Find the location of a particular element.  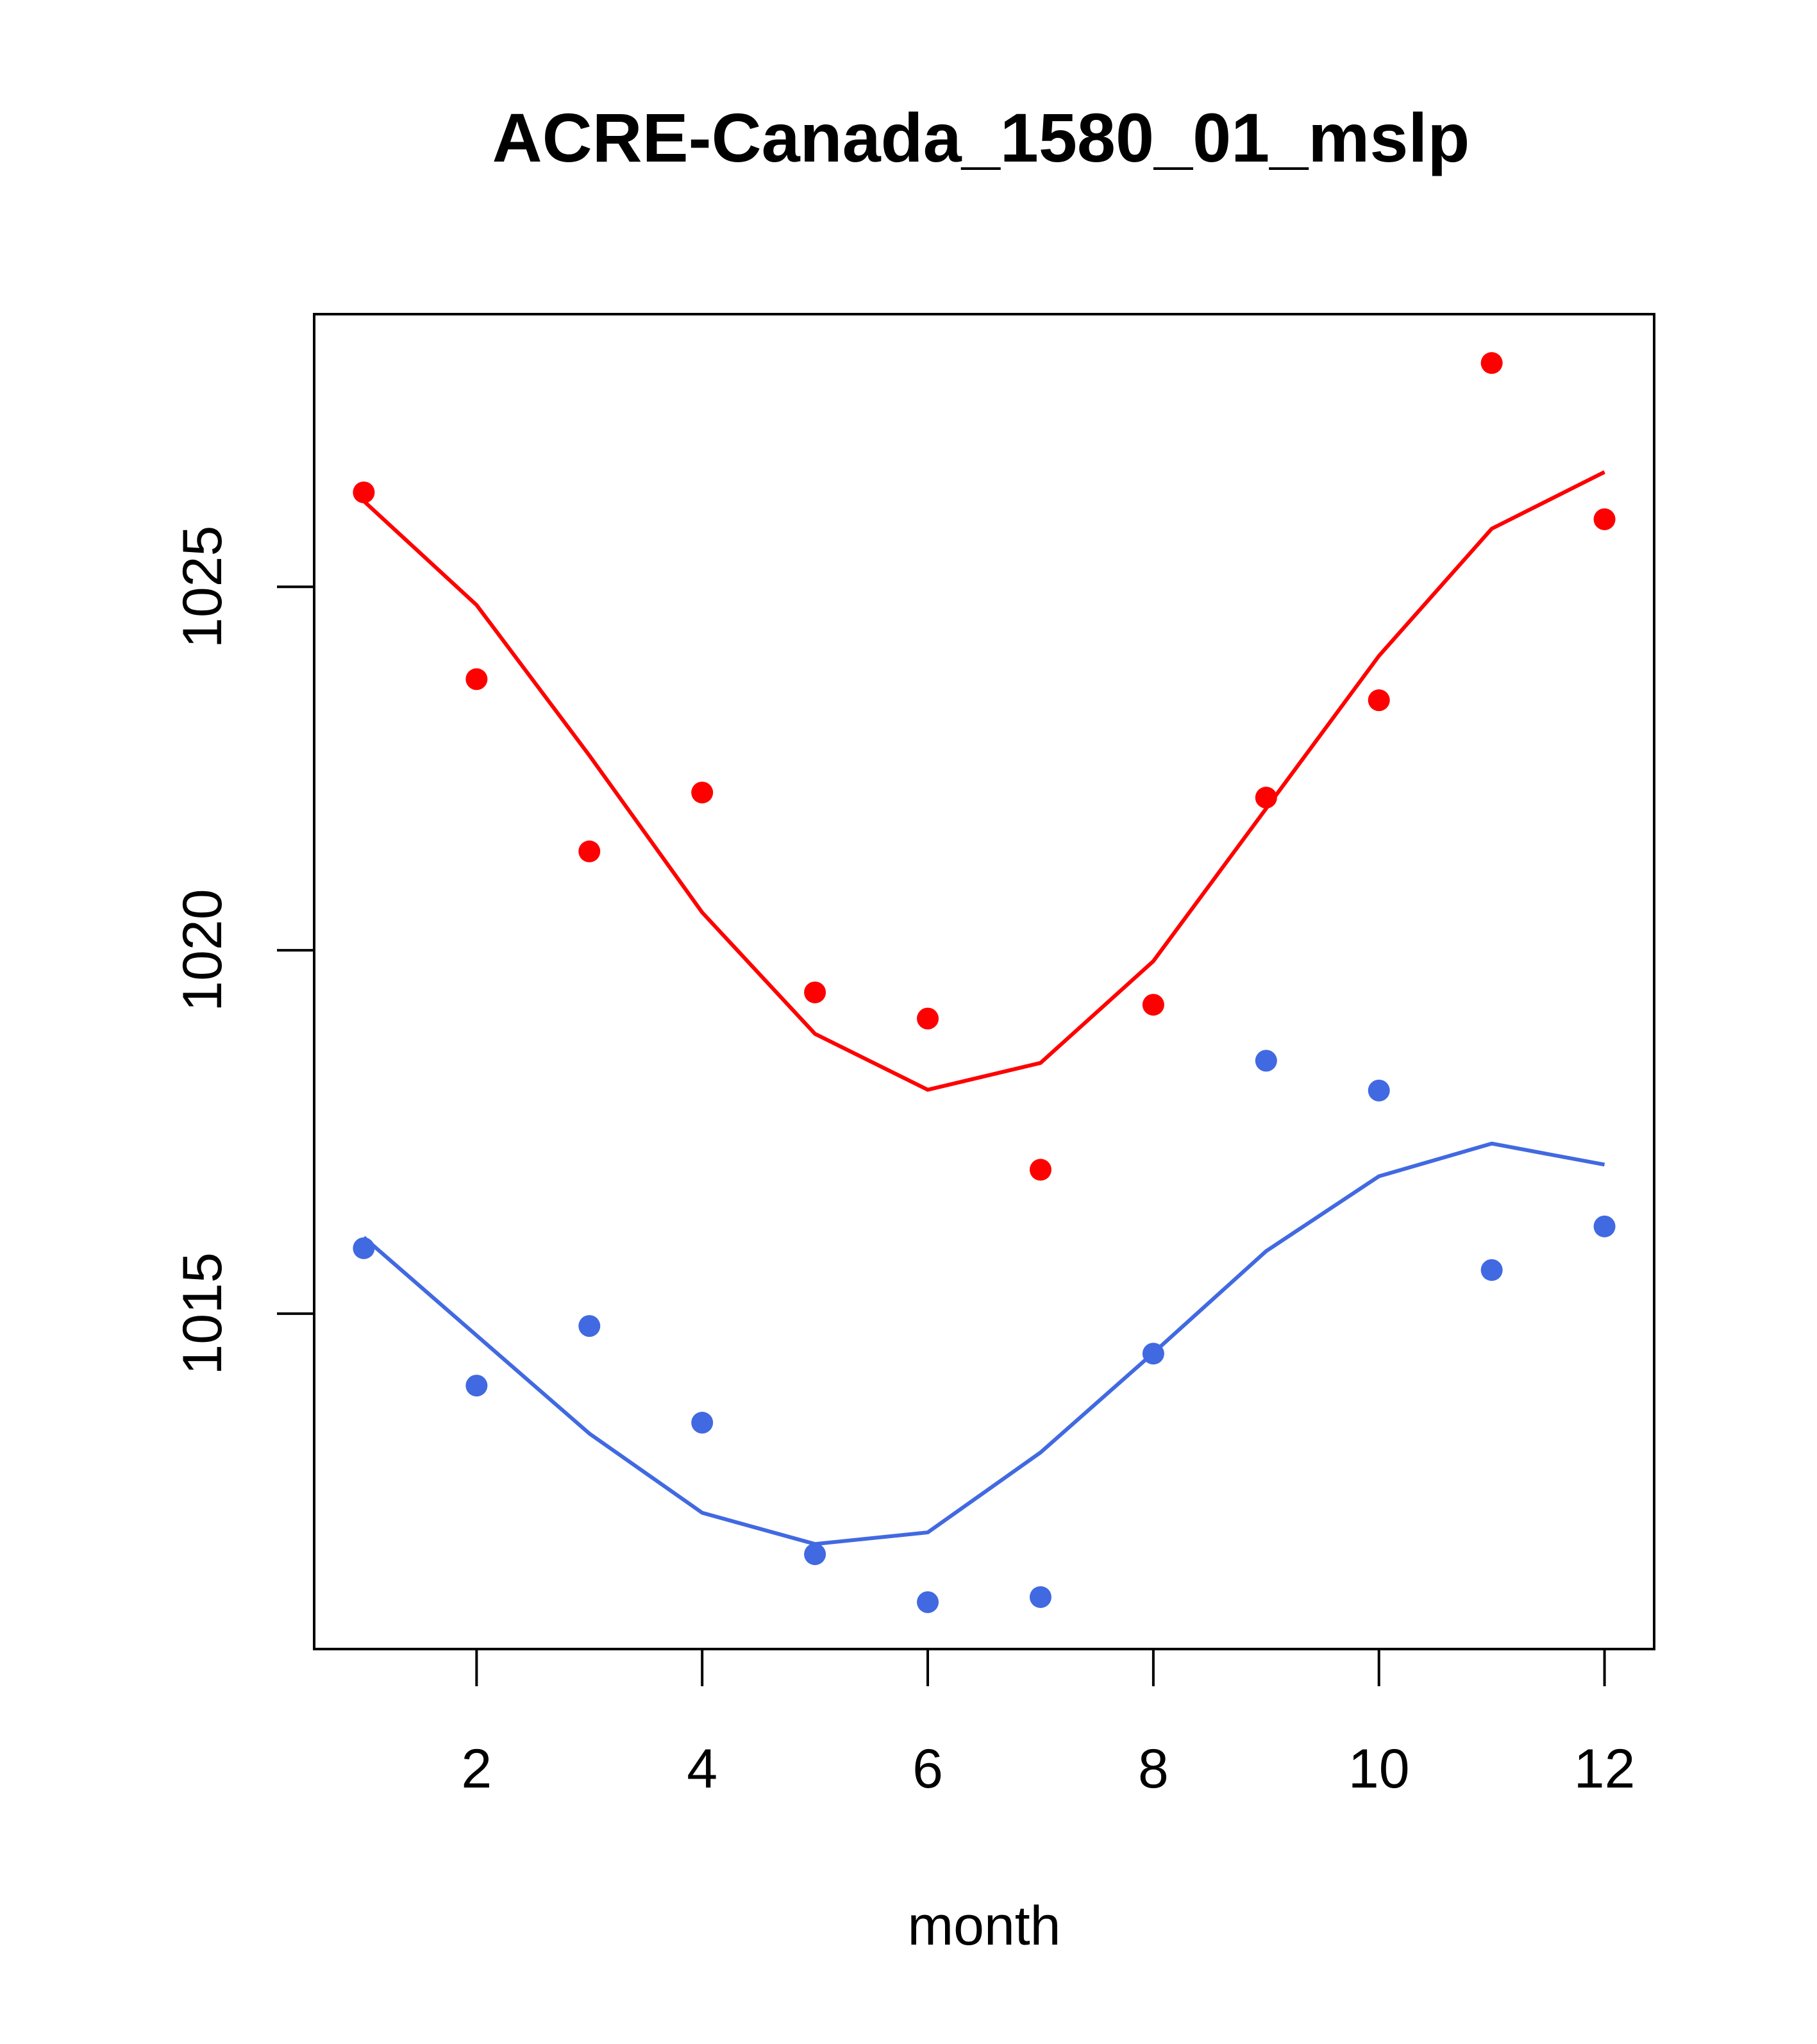

blue-line is located at coordinates (984, 1343).